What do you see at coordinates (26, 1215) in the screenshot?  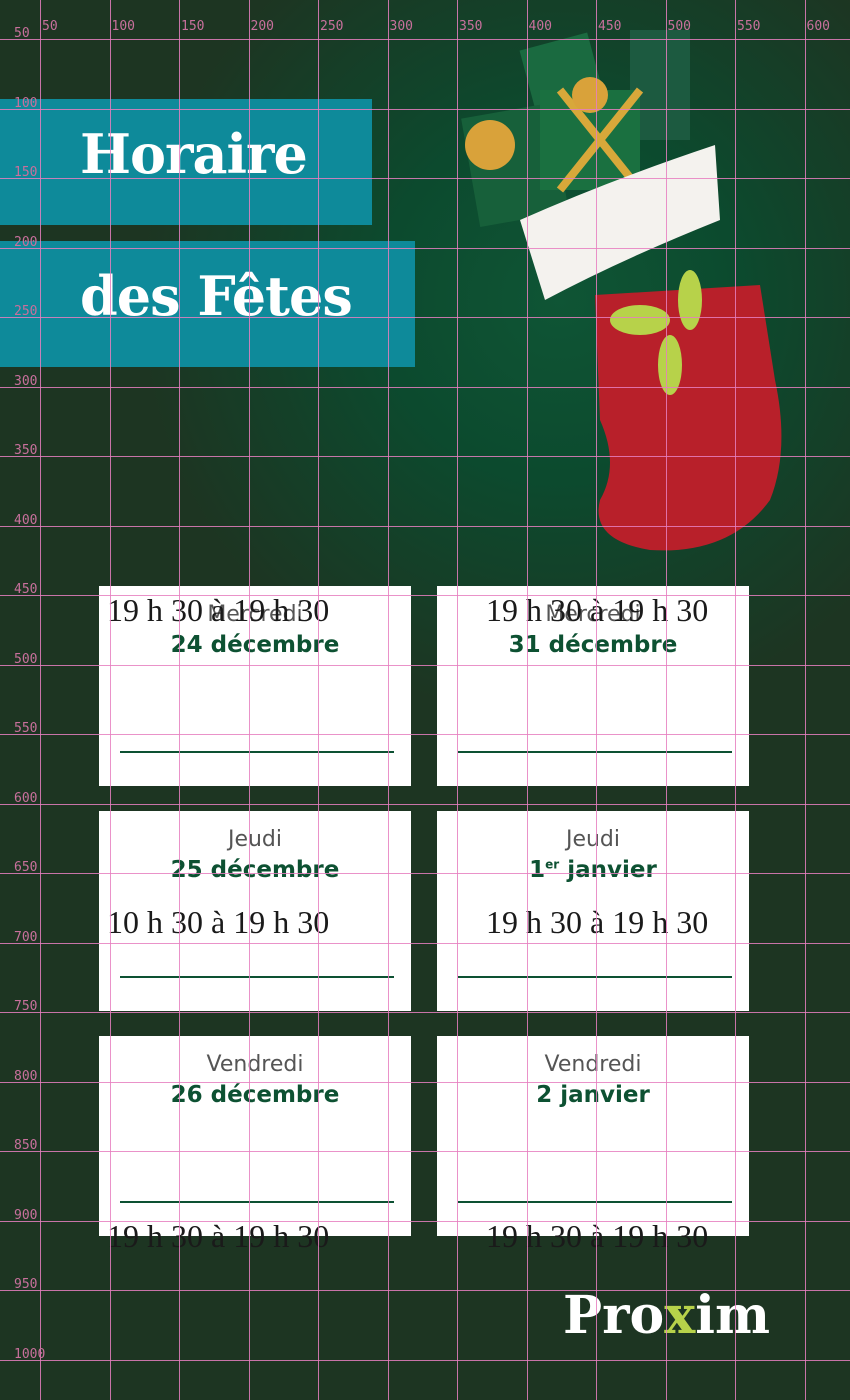 I see `grid-label-y: 900` at bounding box center [26, 1215].